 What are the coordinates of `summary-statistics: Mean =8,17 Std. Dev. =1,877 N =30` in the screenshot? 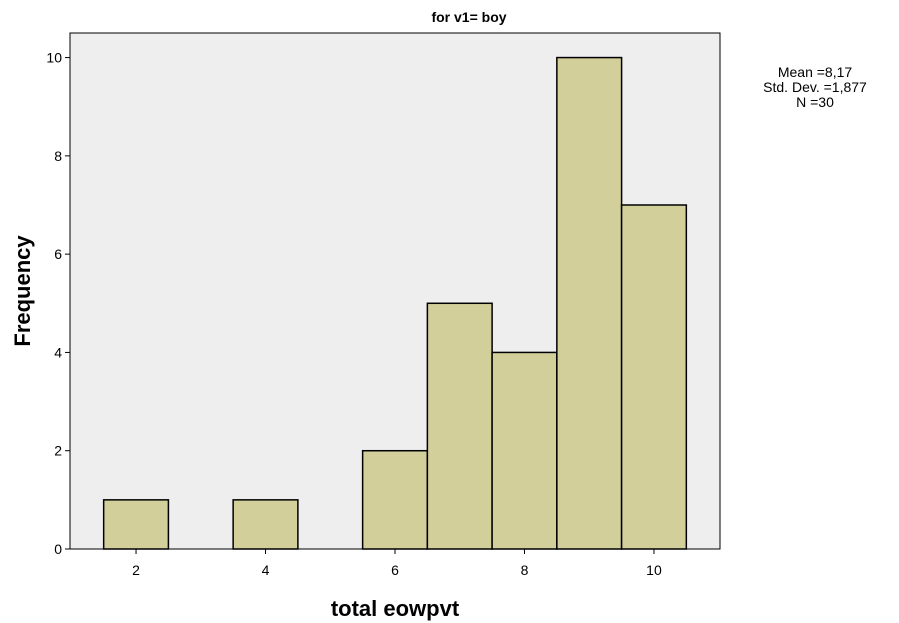 It's located at (815, 87).